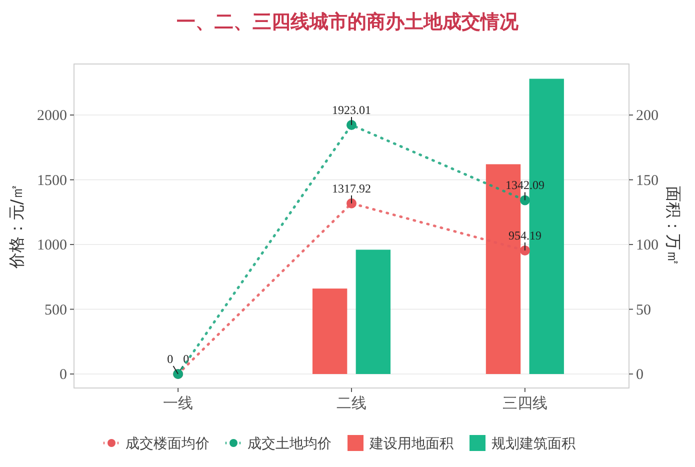 This screenshot has width=695, height=467. I want to click on y-axis-title: 价格：元/㎡, so click(16, 226).